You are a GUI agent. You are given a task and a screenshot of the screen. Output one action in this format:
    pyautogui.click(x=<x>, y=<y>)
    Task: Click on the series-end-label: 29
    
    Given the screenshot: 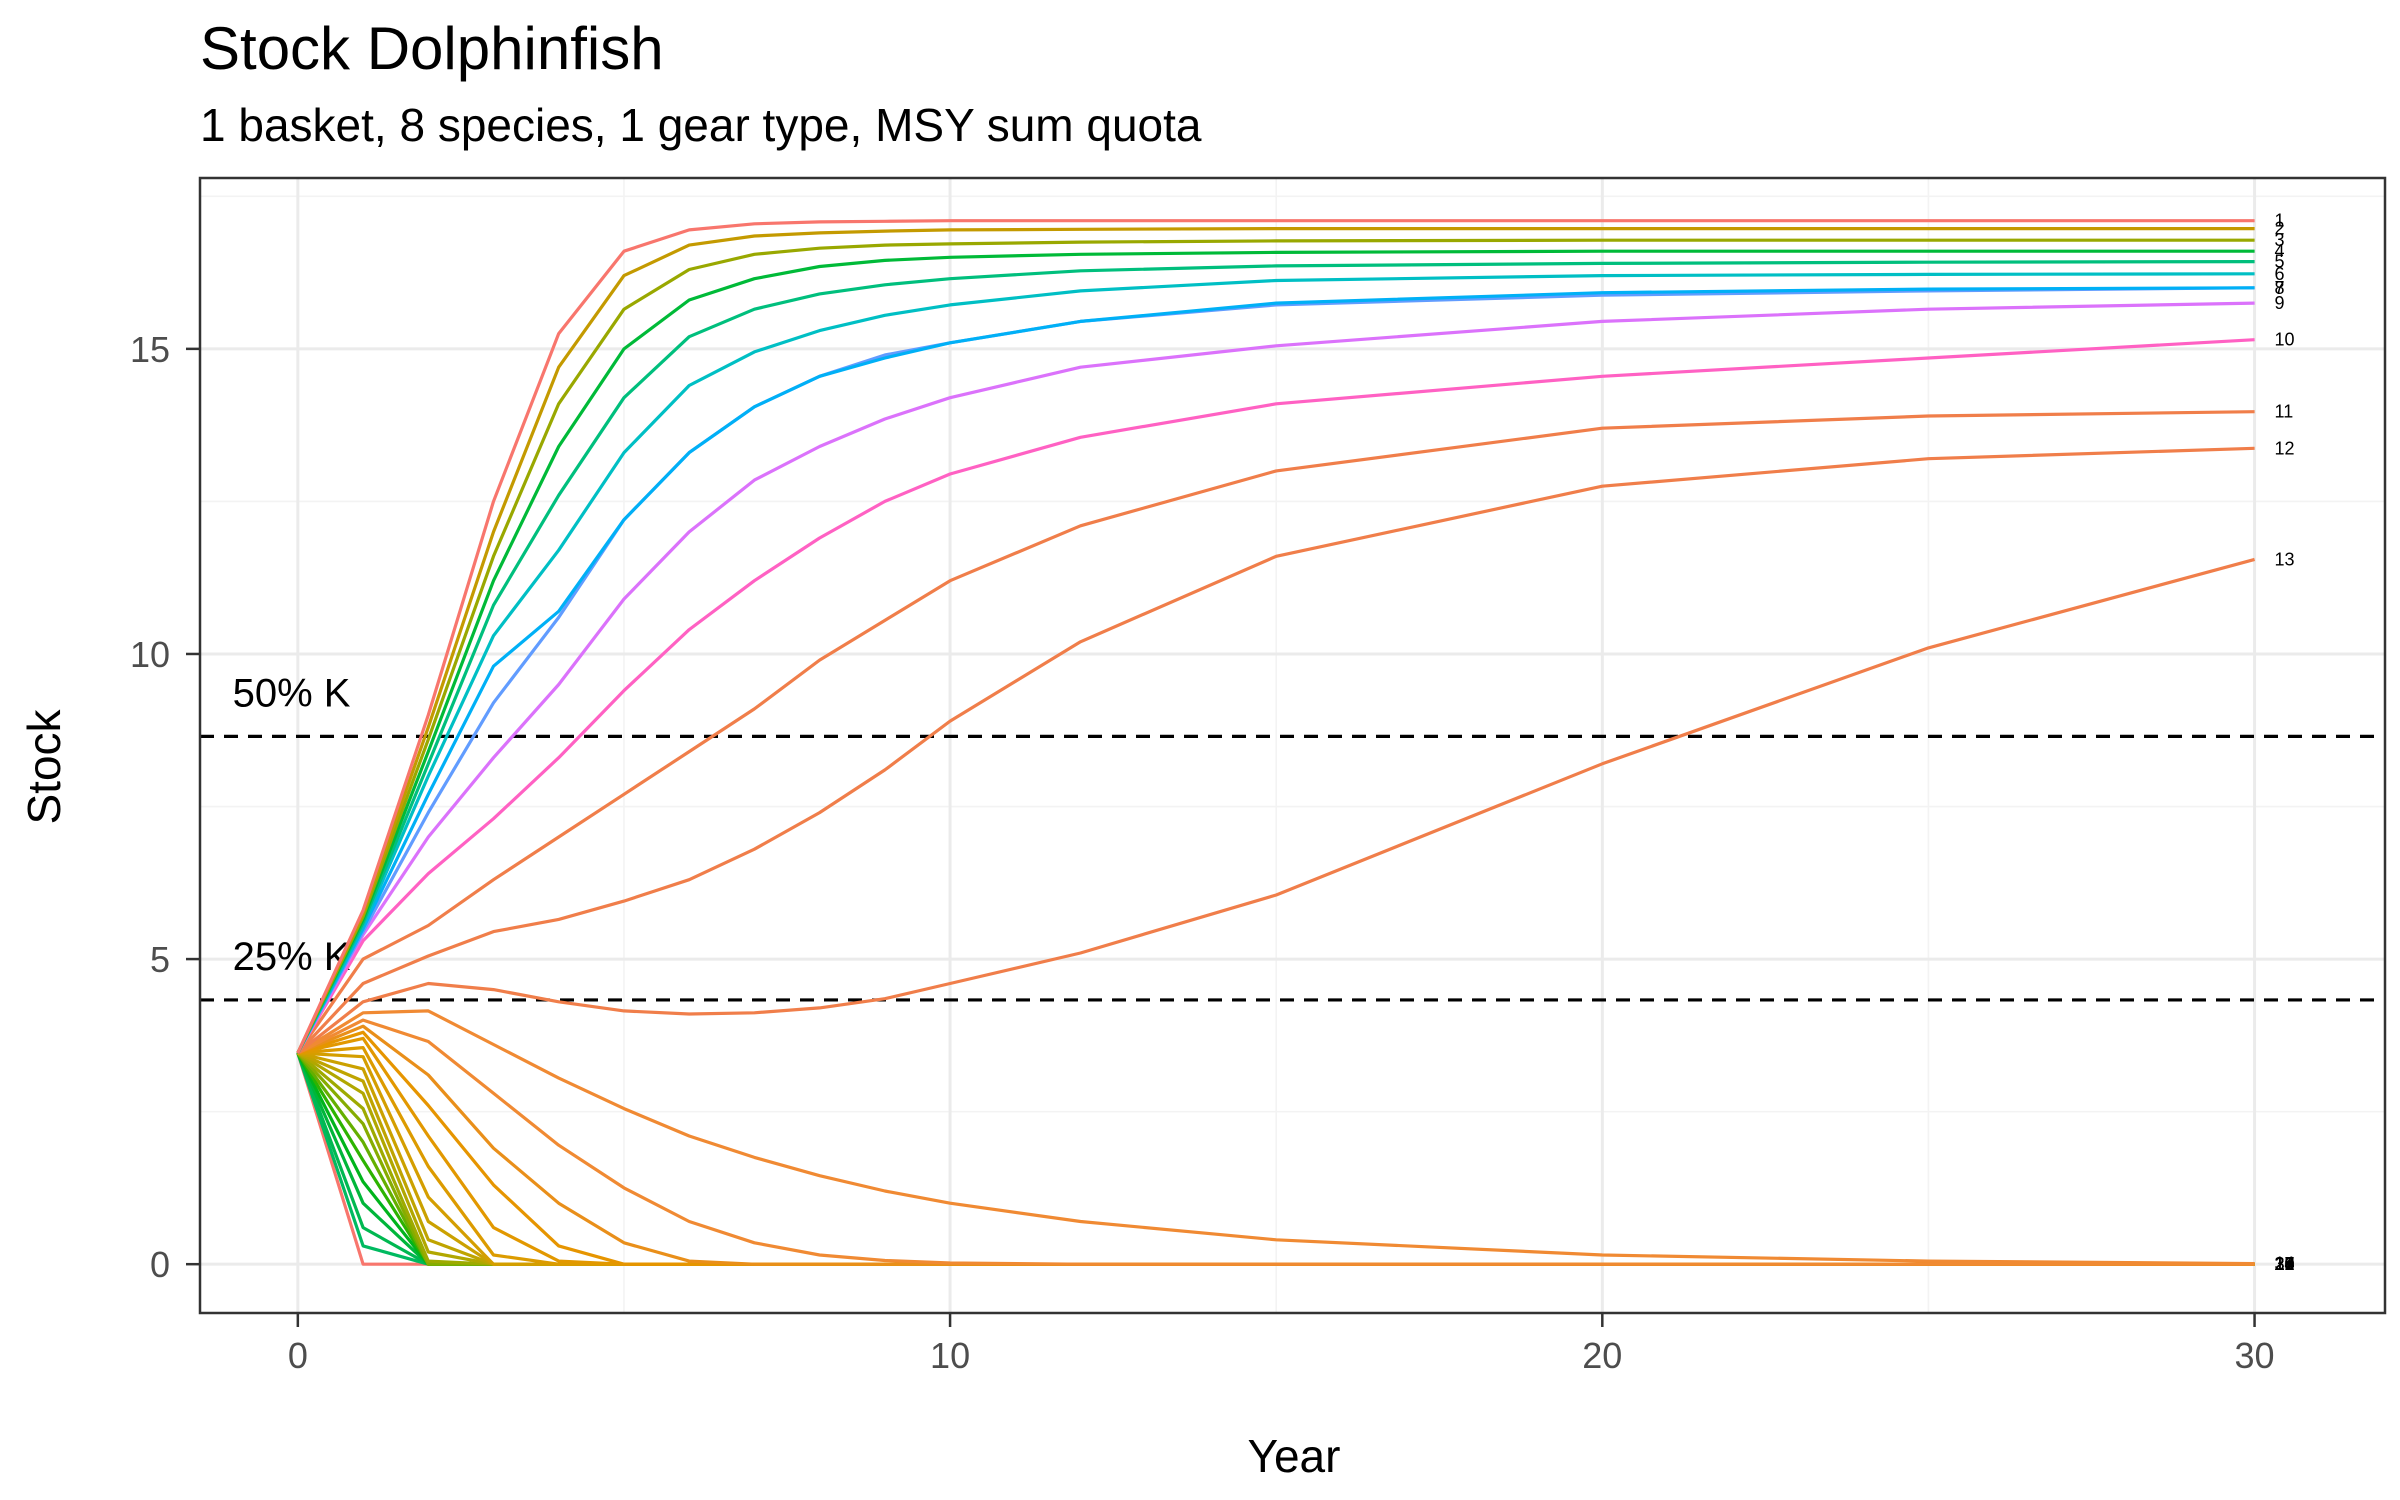 What is the action you would take?
    pyautogui.click(x=2285, y=1264)
    